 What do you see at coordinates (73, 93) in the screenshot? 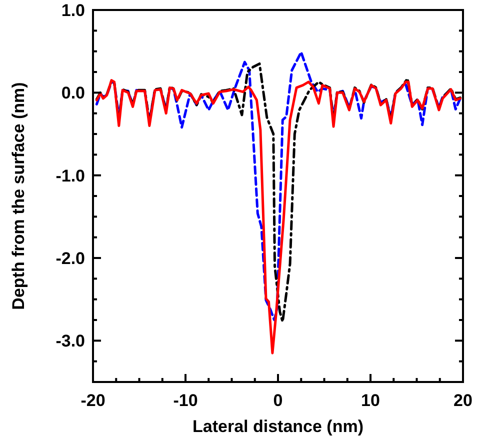
I see `y-tick-label: 0.0` at bounding box center [73, 93].